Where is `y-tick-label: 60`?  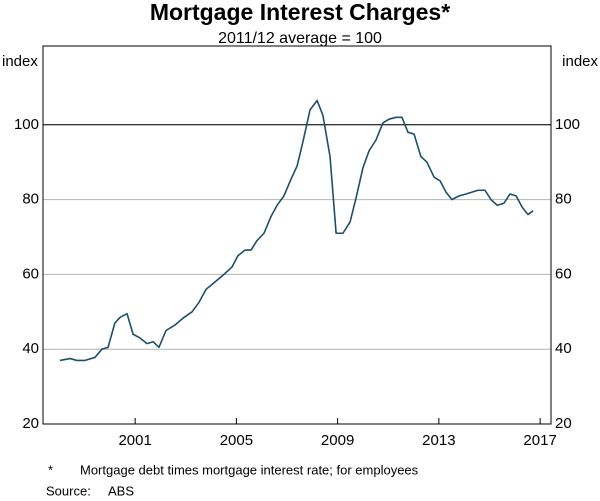
y-tick-label: 60 is located at coordinates (30, 273).